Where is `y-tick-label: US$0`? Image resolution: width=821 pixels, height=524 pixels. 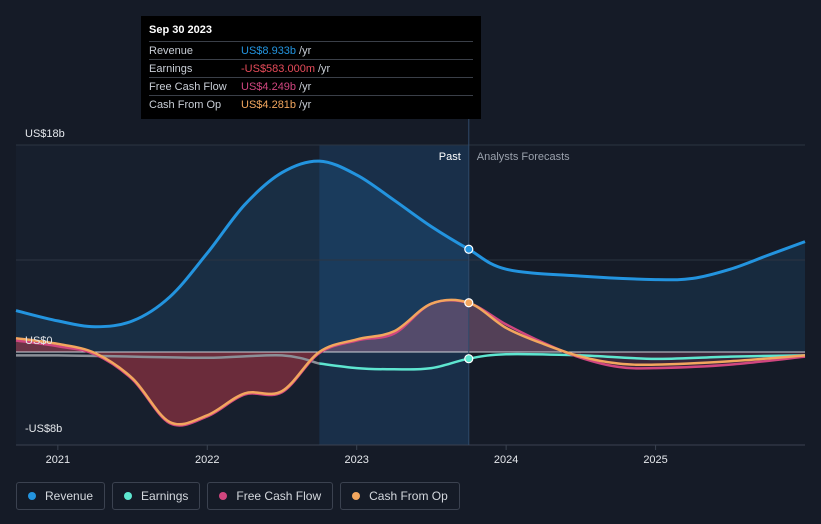 y-tick-label: US$0 is located at coordinates (39, 341).